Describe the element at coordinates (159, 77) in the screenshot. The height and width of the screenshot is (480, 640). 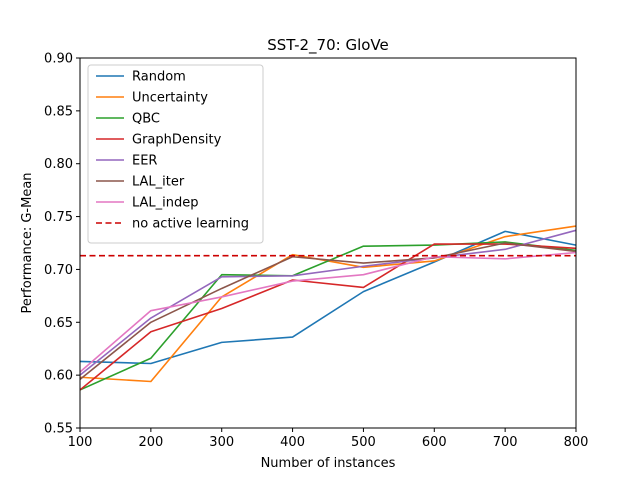
I see `legend-item-label: Random` at that location.